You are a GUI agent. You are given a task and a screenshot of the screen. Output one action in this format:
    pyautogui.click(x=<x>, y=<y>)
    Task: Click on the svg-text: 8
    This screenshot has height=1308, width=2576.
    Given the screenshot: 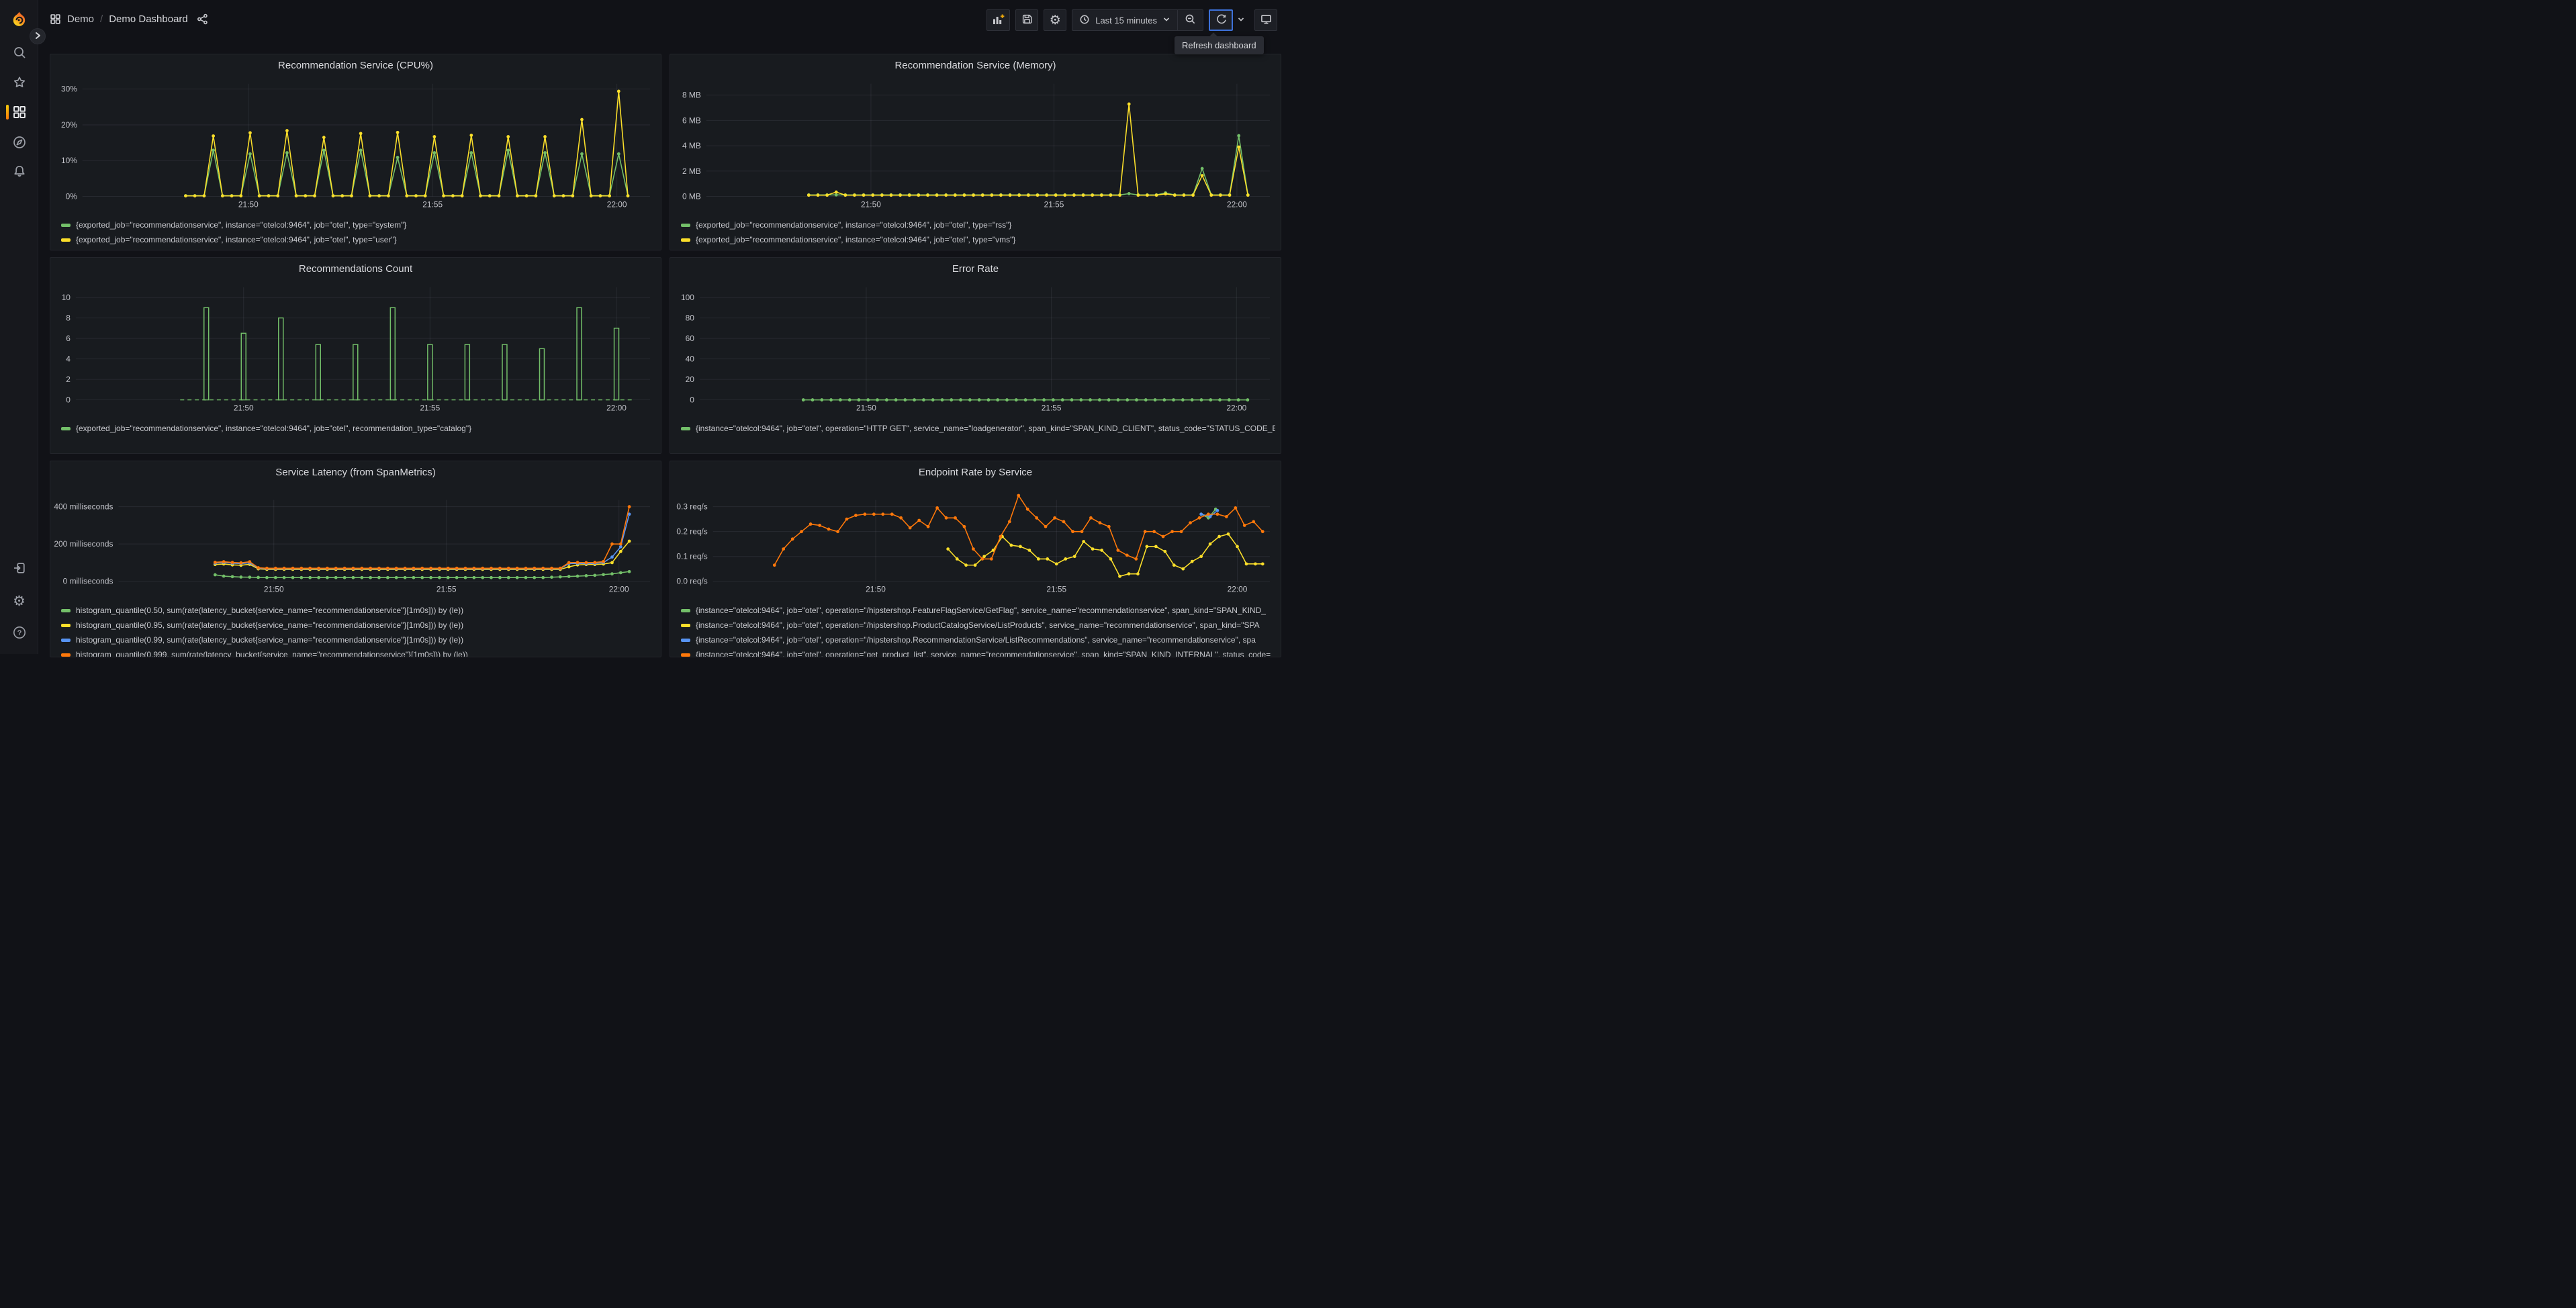 What is the action you would take?
    pyautogui.click(x=68, y=318)
    